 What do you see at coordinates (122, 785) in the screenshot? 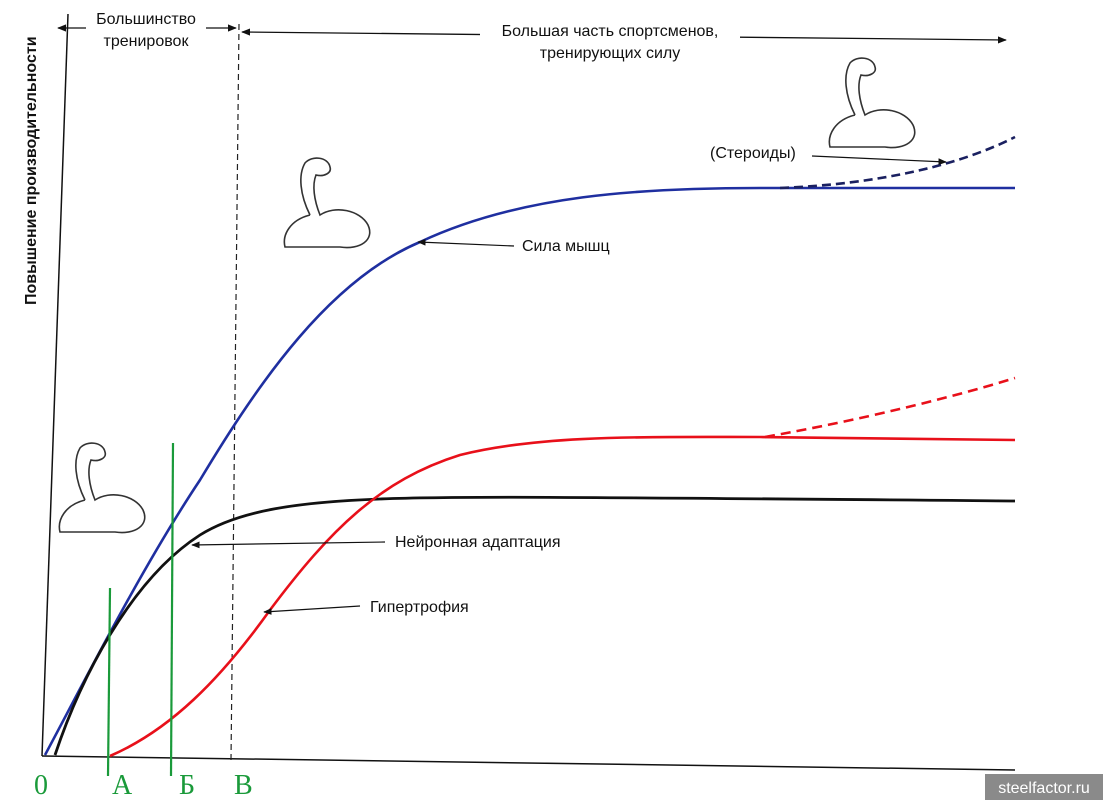
I see `point-label: А` at bounding box center [122, 785].